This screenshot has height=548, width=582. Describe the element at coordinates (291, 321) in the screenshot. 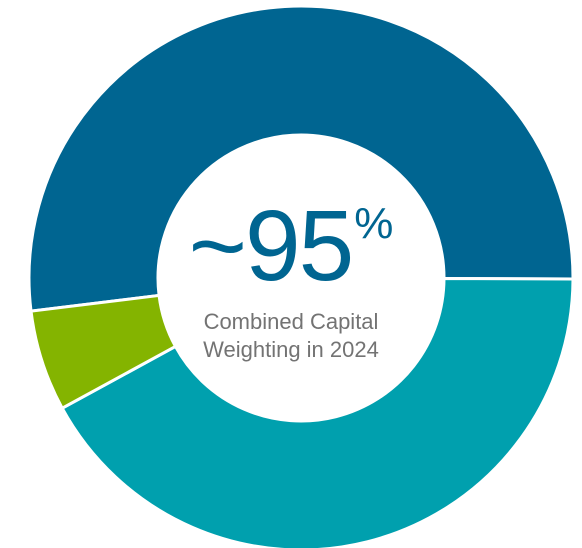

I see `center-caption-line1: Combined Capital` at that location.